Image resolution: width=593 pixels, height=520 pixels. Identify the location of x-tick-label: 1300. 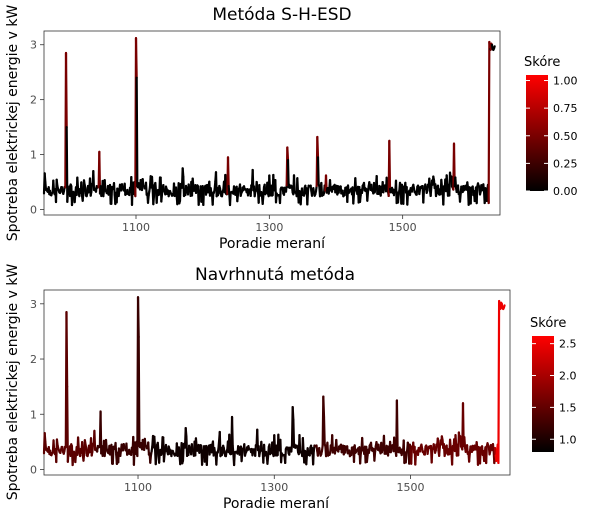
(269, 227).